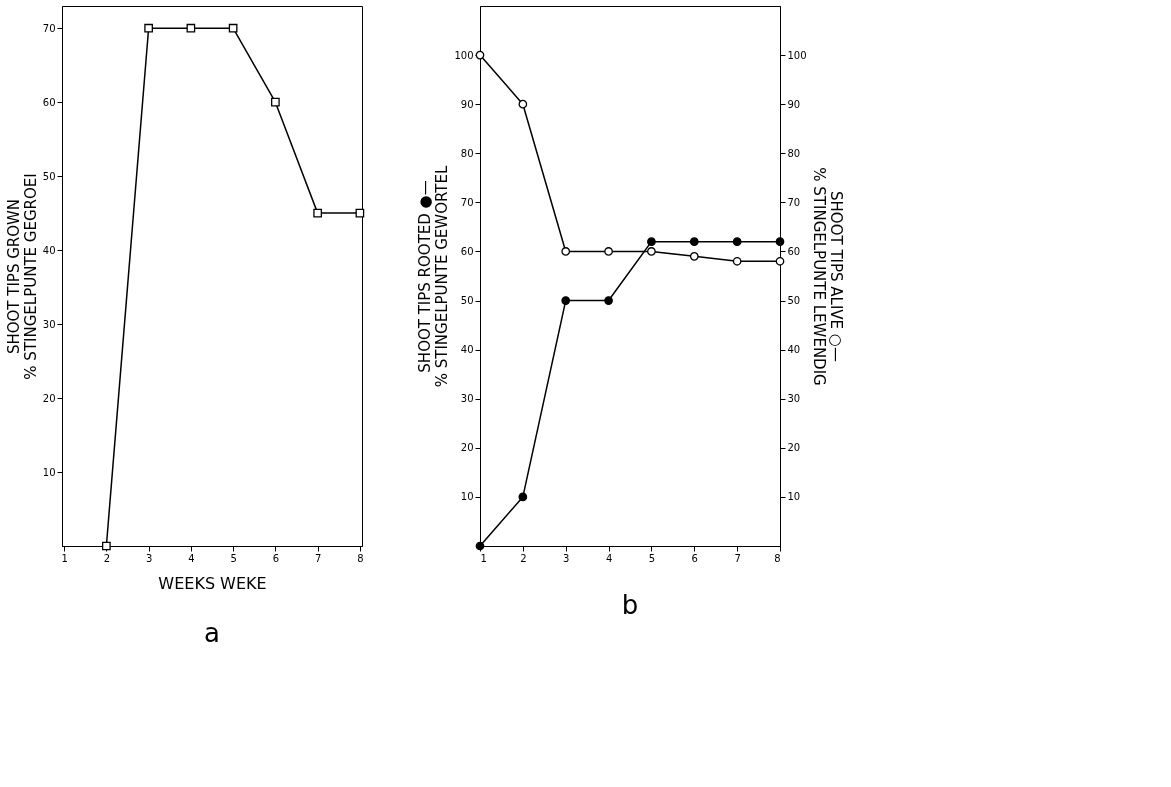  Describe the element at coordinates (212, 583) in the screenshot. I see `x-axis-title: WEEKS WEKE` at that location.